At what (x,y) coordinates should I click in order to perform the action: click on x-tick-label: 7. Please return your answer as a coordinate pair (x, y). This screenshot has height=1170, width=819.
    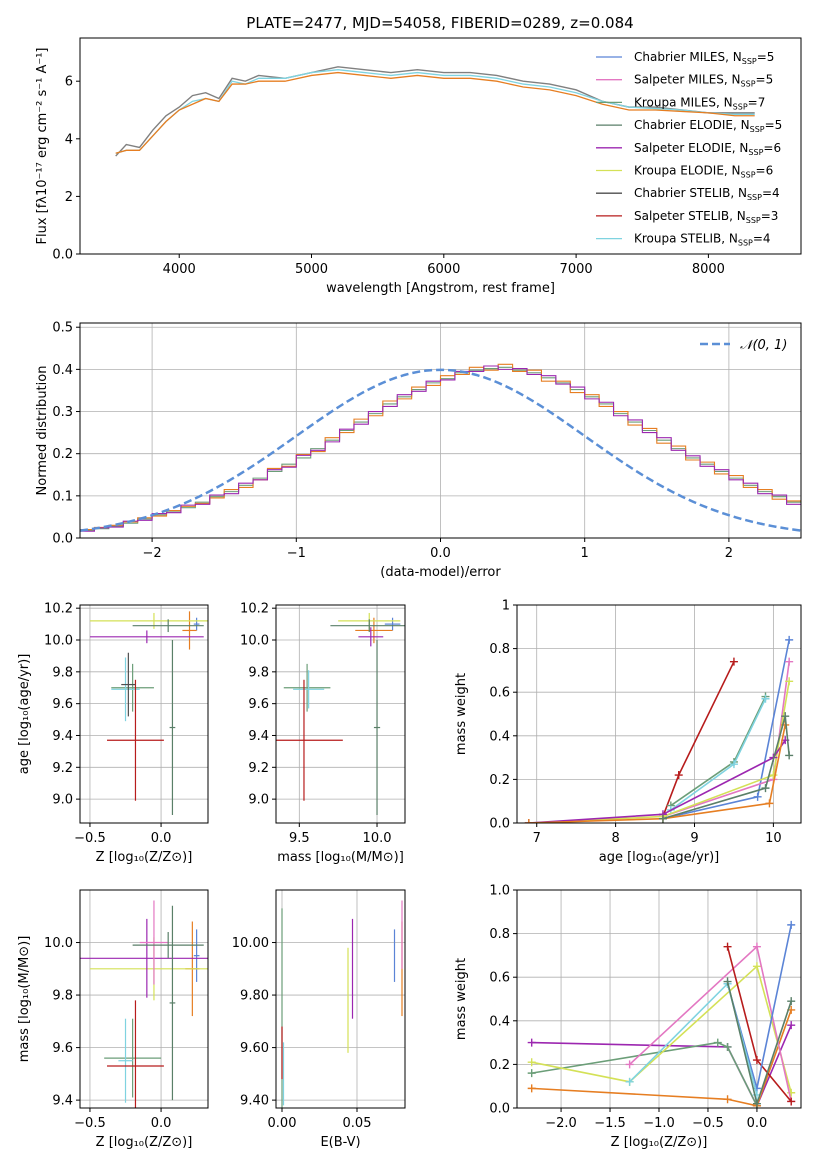
    Looking at the image, I should click on (537, 838).